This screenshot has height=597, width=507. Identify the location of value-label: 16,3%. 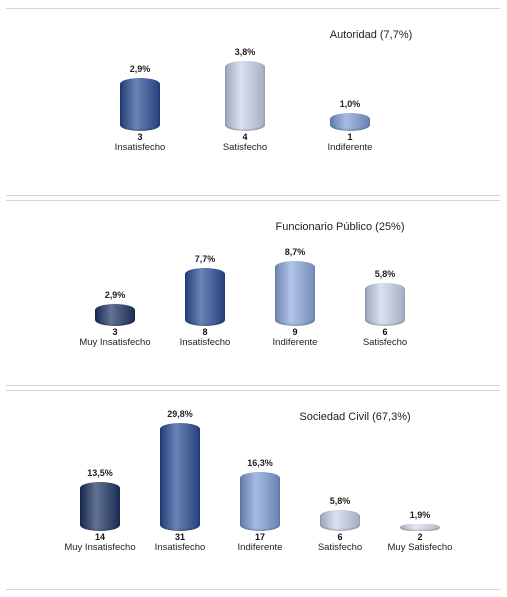
(260, 462).